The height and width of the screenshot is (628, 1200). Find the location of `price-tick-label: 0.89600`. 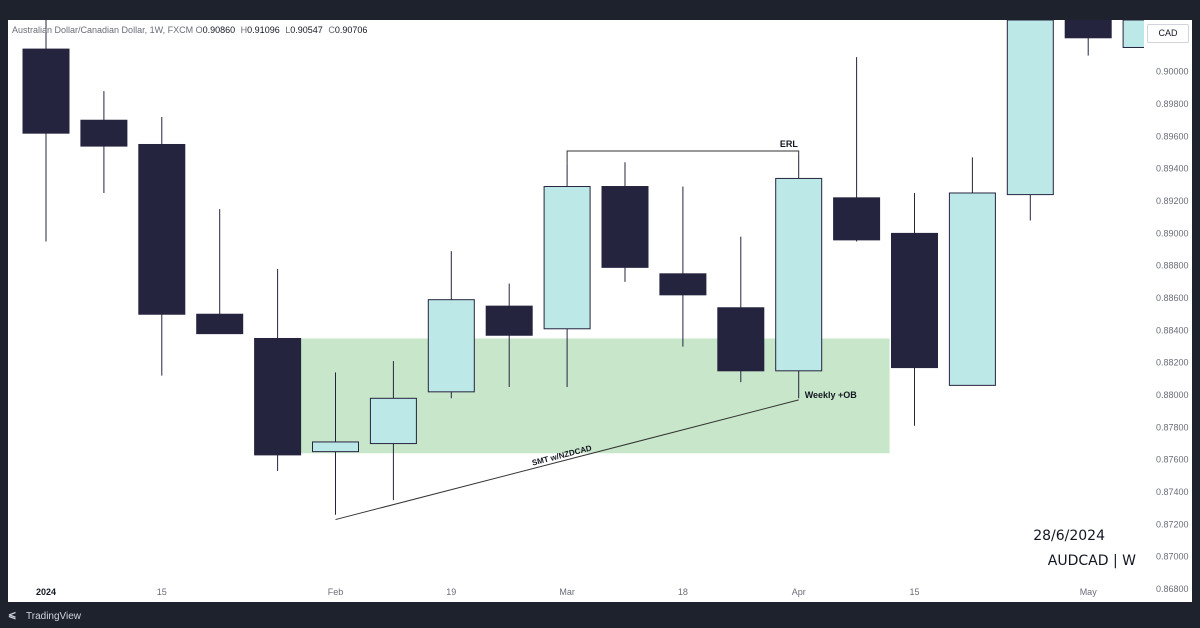

price-tick-label: 0.89600 is located at coordinates (1172, 136).